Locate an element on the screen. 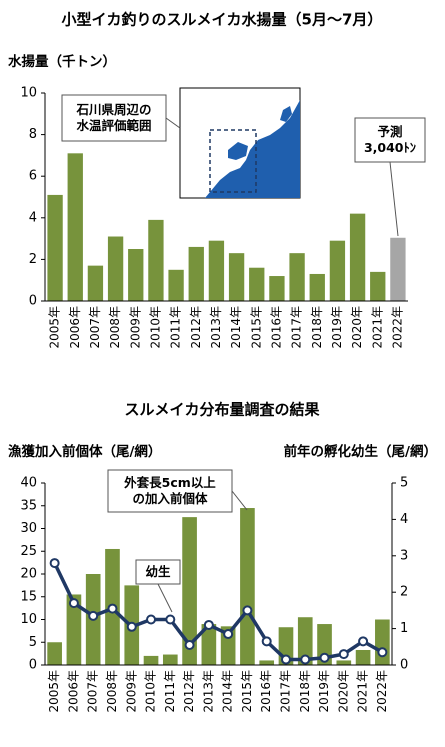 The height and width of the screenshot is (747, 445). annotation: 外套長5cm以上の加入前個体 is located at coordinates (169, 490).